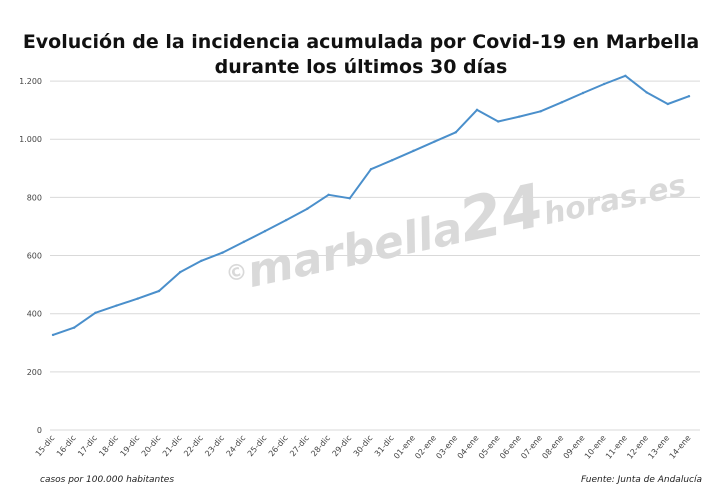 The height and width of the screenshot is (499, 722). I want to click on x-tick-label: 02-ene, so click(425, 446).